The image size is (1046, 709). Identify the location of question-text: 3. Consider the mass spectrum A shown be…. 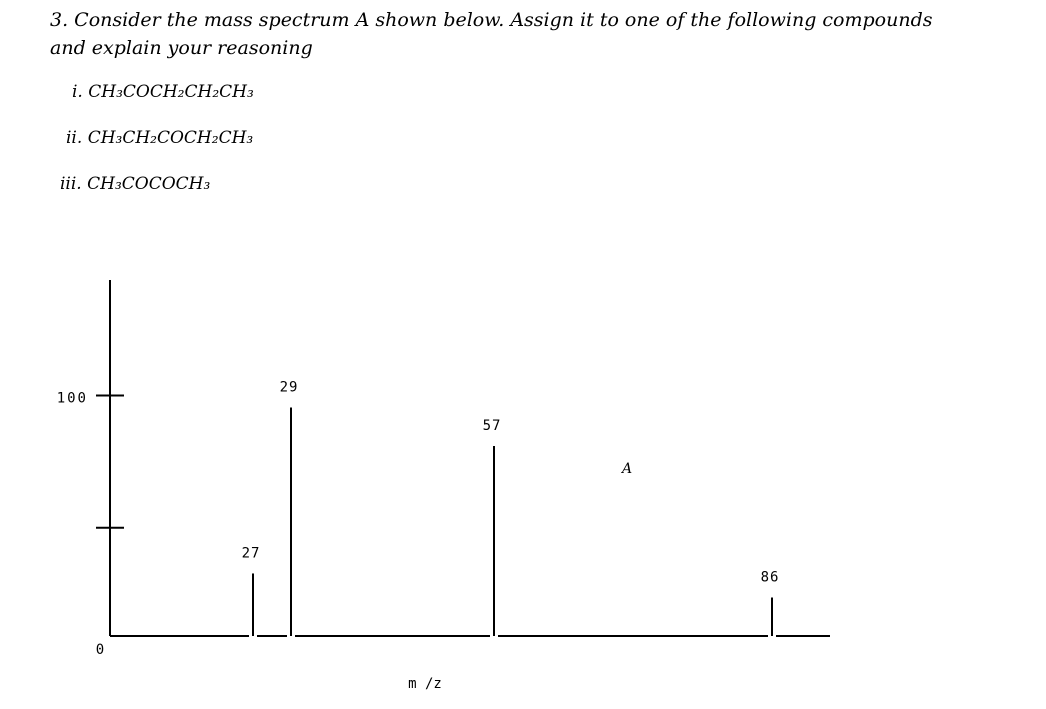
(491, 34).